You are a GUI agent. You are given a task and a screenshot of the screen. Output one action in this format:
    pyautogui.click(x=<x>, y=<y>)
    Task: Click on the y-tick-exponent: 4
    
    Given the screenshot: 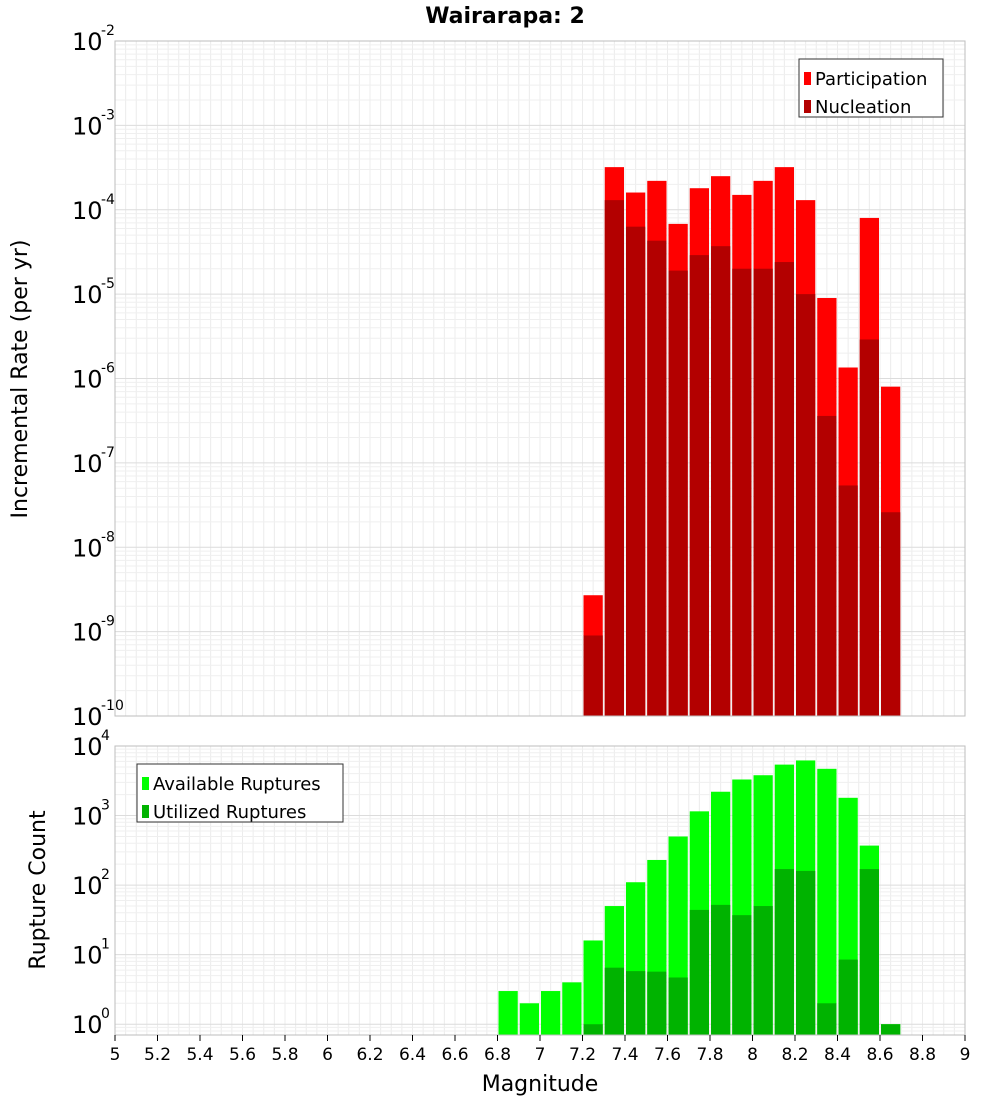 What is the action you would take?
    pyautogui.click(x=105, y=736)
    